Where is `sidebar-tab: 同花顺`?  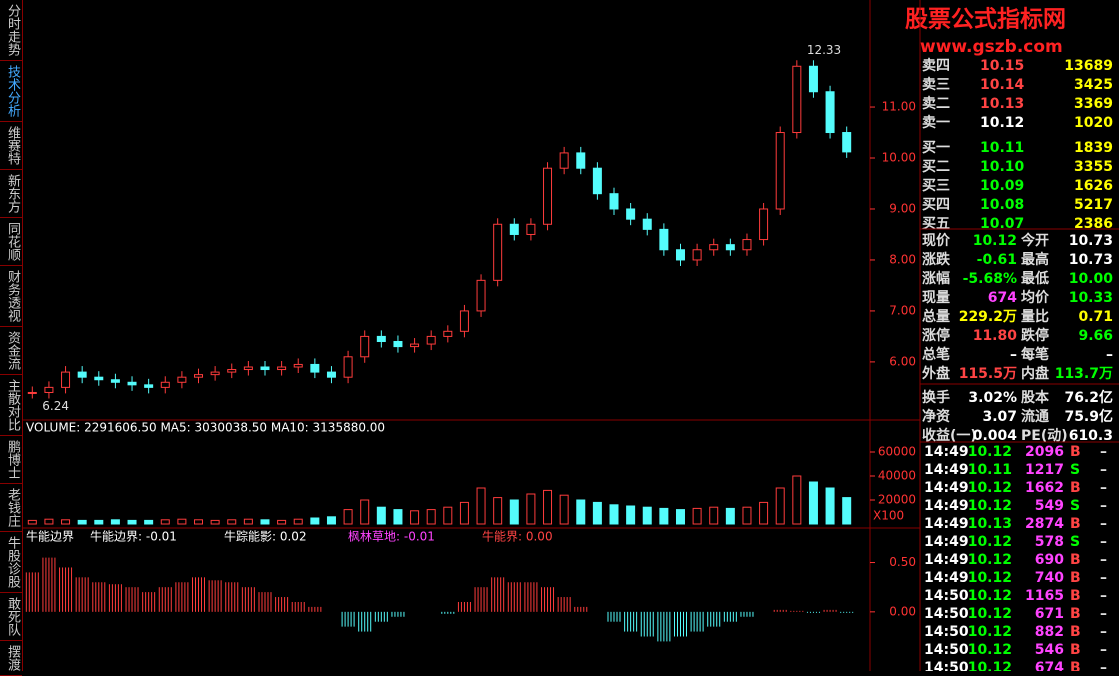 sidebar-tab: 同花顺 is located at coordinates (11, 242).